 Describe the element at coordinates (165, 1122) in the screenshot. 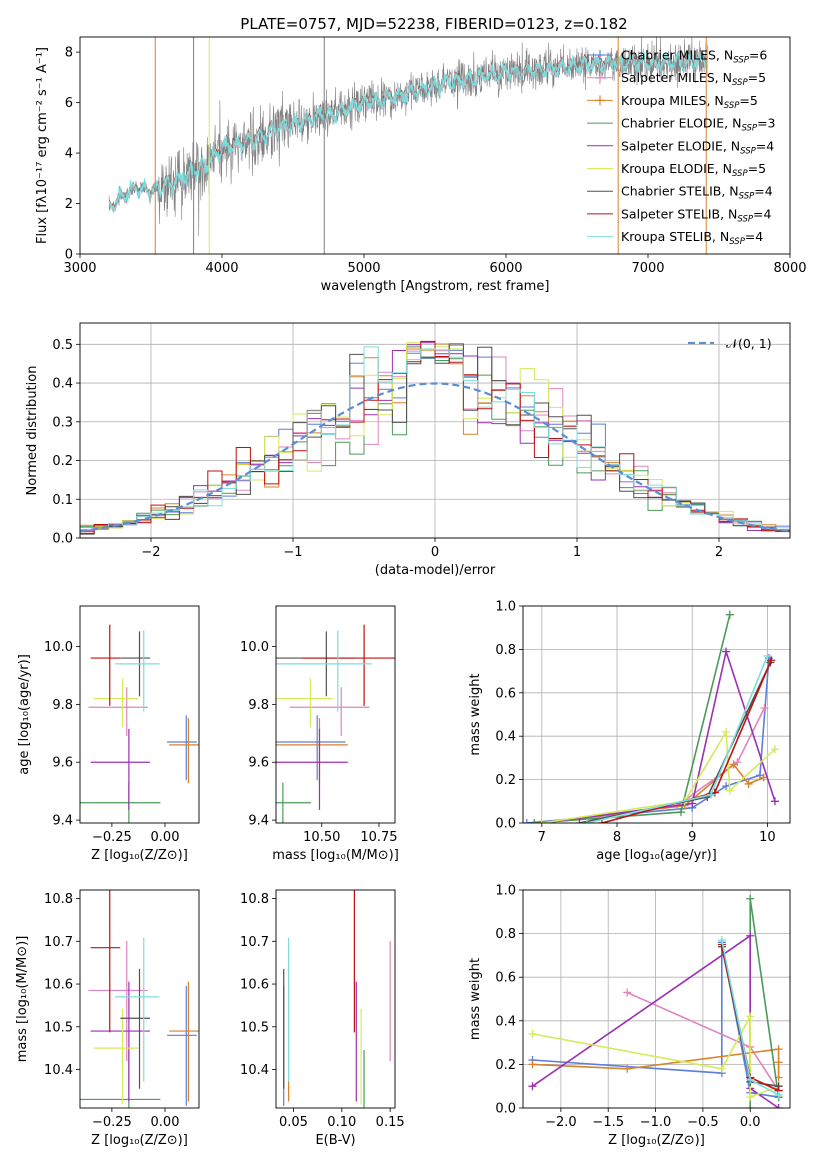

I see `x-tick-label: 0.00` at that location.